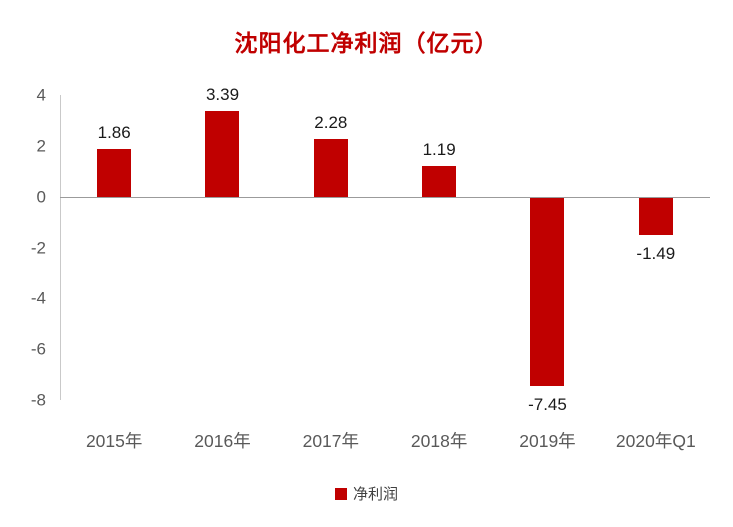 The height and width of the screenshot is (527, 733). Describe the element at coordinates (114, 441) in the screenshot. I see `x-axis-label: 2015年` at that location.